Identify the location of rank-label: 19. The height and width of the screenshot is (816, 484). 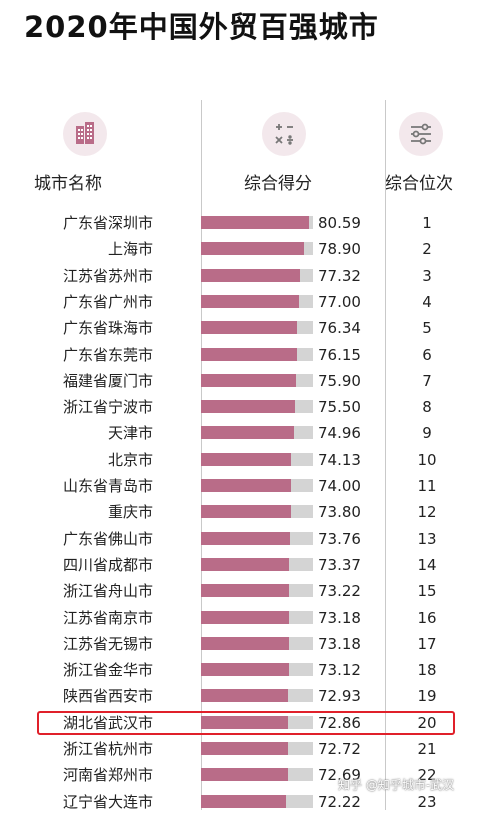
(427, 696).